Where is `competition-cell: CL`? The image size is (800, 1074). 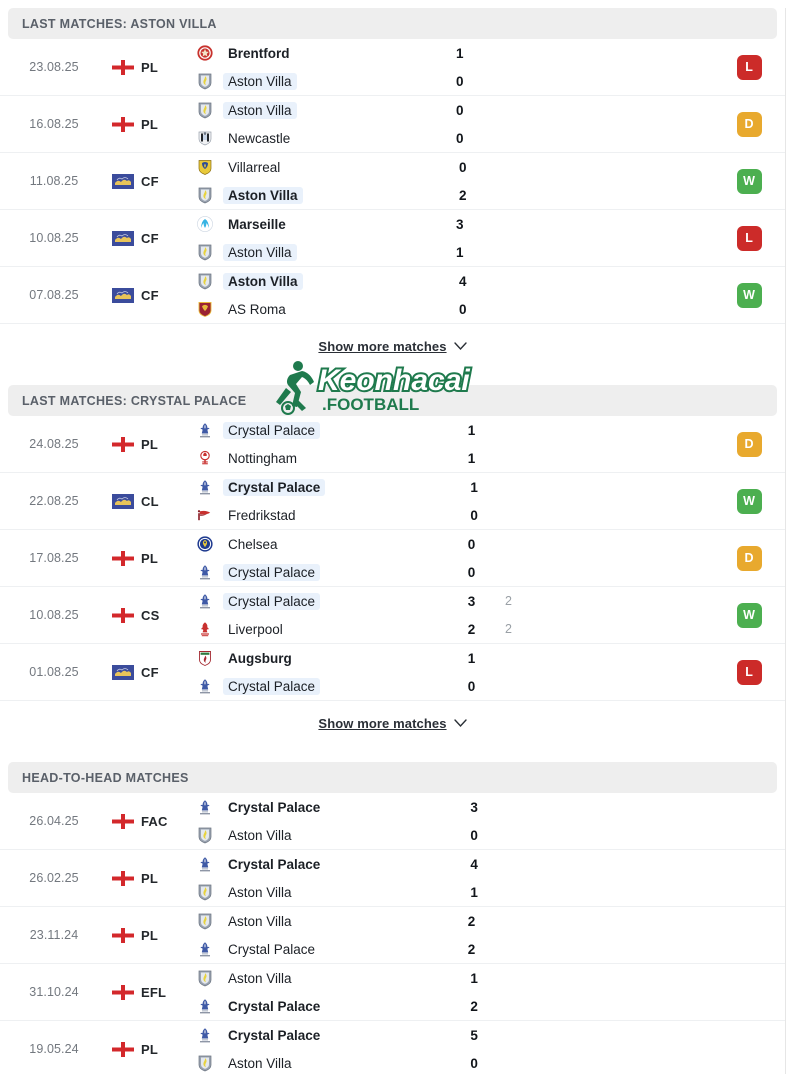
competition-cell: CL is located at coordinates (152, 501).